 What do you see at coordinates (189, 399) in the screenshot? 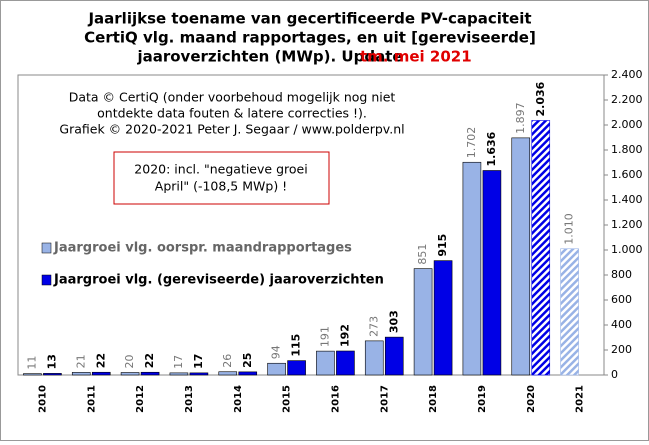
I see `x-tick-label: 2013` at bounding box center [189, 399].